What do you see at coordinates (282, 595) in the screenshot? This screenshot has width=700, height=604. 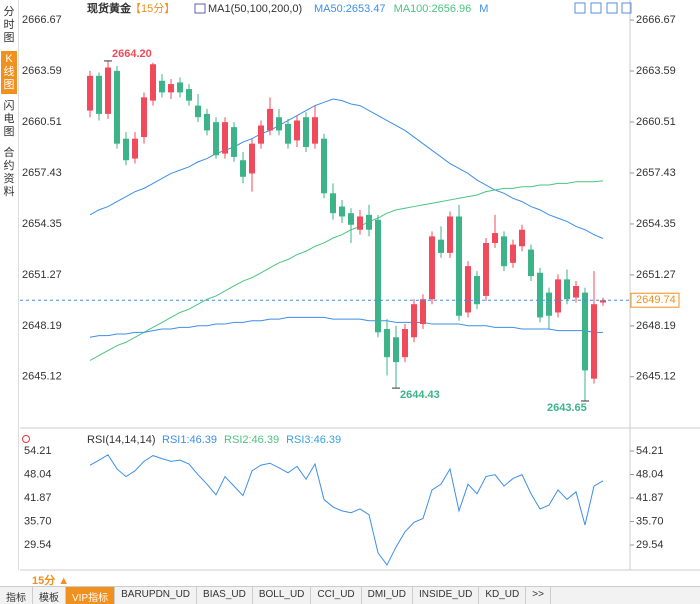 I see `indicator-tab: BOLL_UD` at bounding box center [282, 595].